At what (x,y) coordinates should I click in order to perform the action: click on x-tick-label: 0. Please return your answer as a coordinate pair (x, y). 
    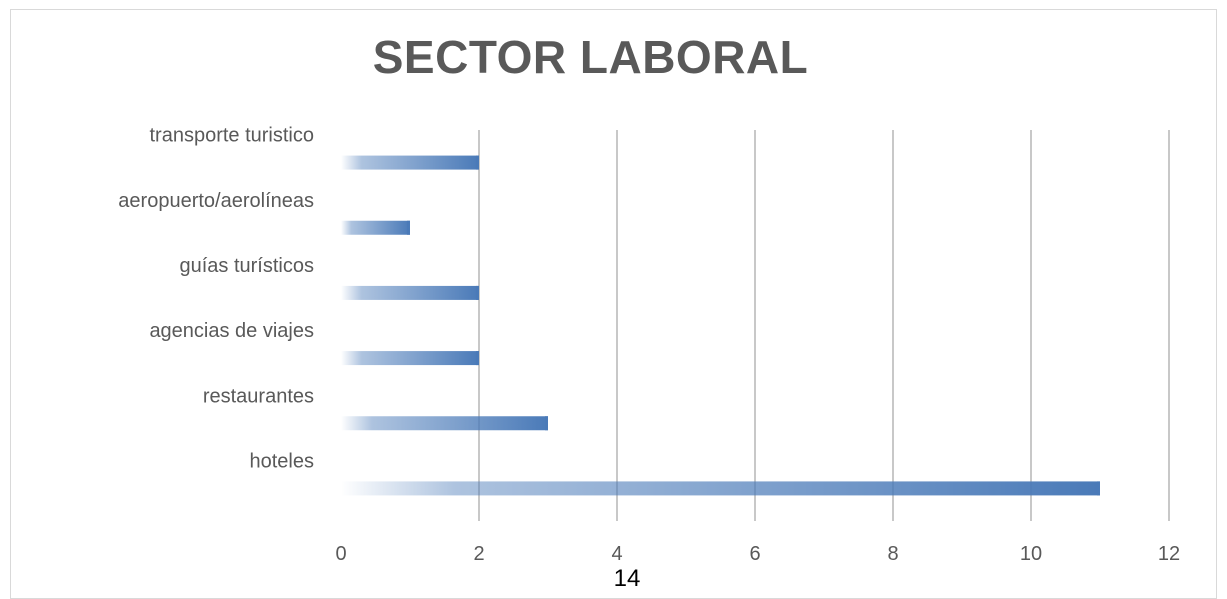
    Looking at the image, I should click on (340, 554).